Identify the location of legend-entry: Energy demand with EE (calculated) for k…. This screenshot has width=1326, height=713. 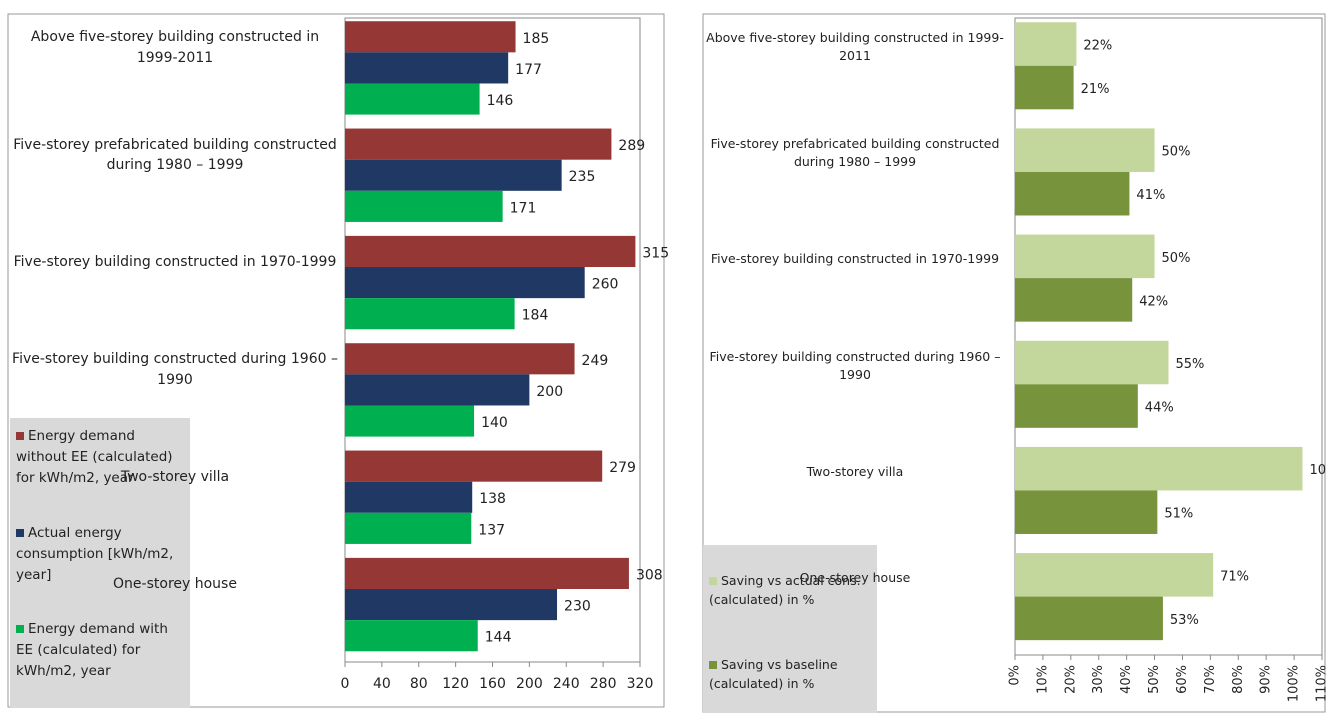
(100, 650).